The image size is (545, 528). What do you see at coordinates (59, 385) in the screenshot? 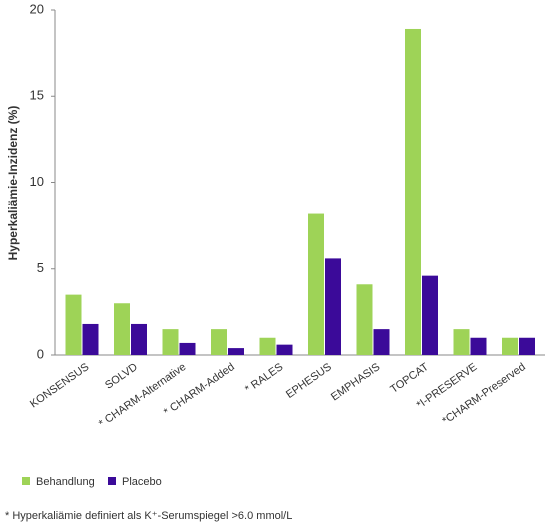
I see `x-tick-label: KONSENSUS` at bounding box center [59, 385].